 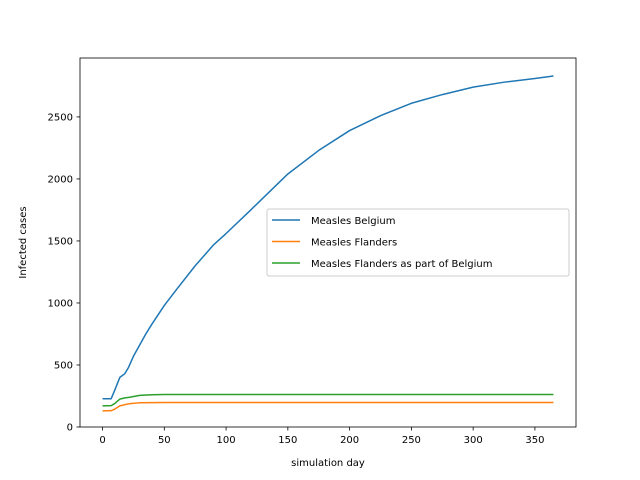 I want to click on legend-box, so click(x=418, y=242).